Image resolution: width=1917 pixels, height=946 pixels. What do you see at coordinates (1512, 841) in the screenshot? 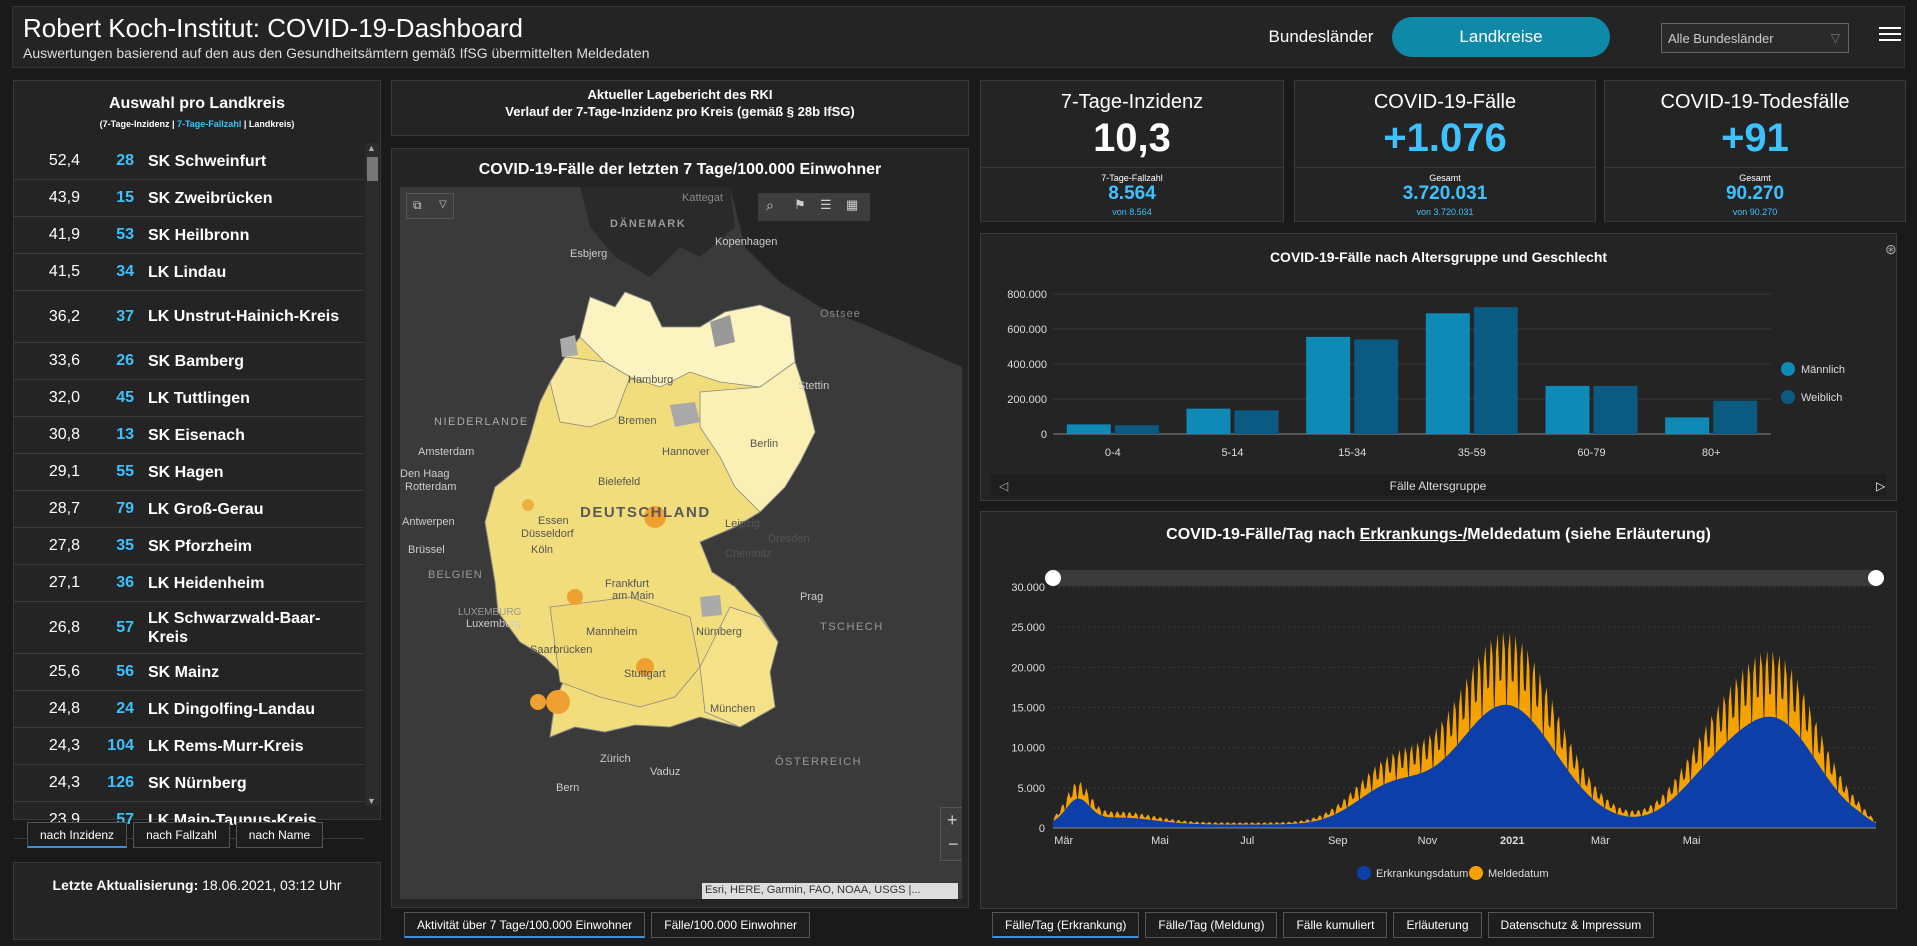
I see `x-tick-label: 2021` at bounding box center [1512, 841].